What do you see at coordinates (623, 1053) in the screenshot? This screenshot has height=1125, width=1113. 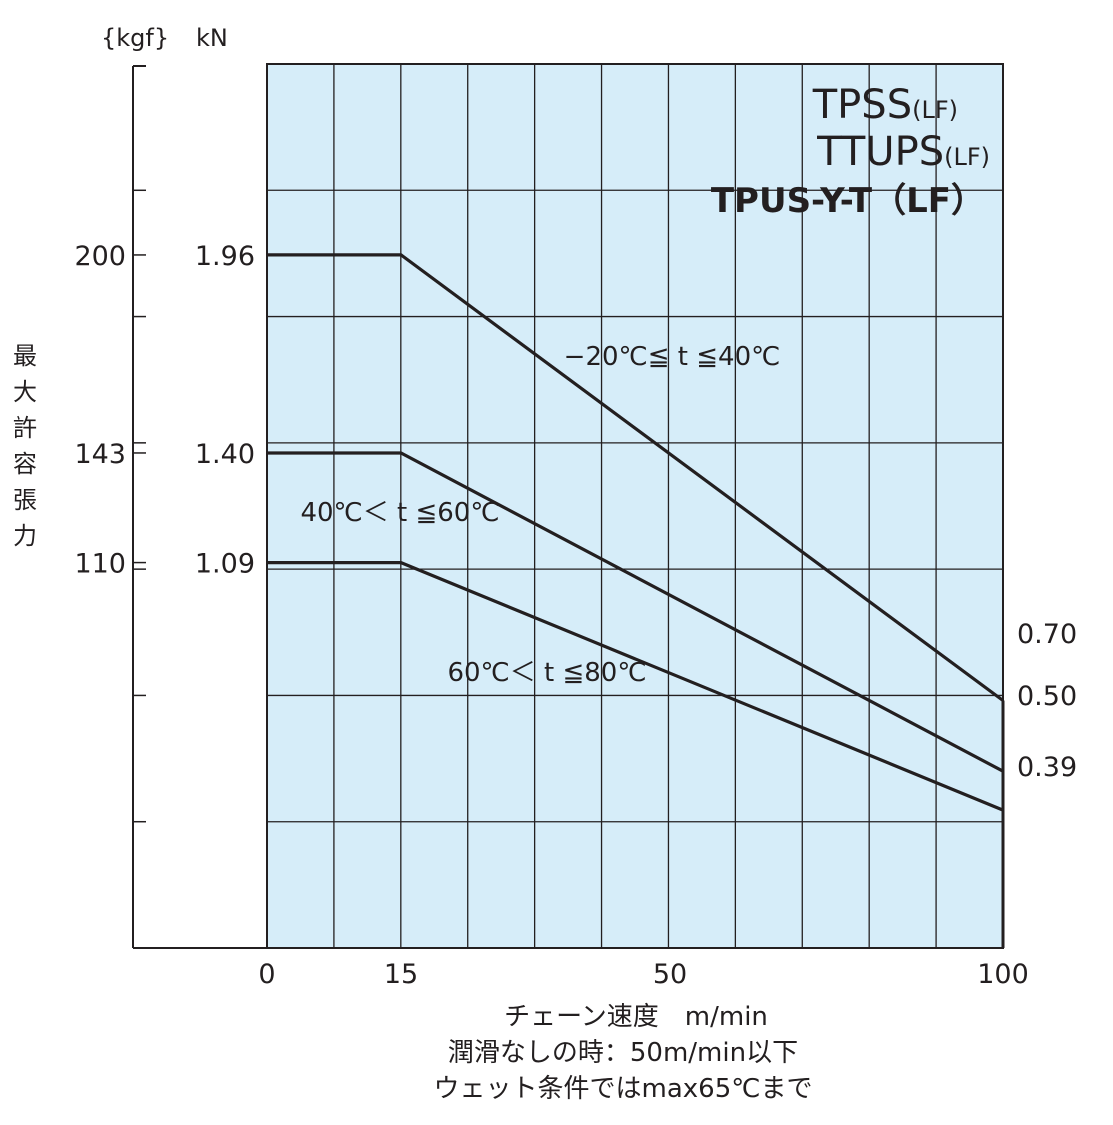 I see `note-line-1: 潤滑なしの時：50m/min以下` at bounding box center [623, 1053].